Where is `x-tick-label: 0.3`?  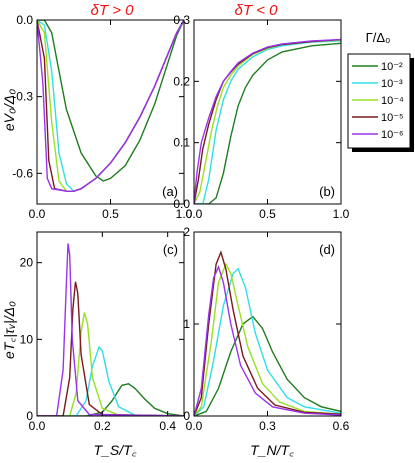 x-tick-label: 0.3 is located at coordinates (267, 426).